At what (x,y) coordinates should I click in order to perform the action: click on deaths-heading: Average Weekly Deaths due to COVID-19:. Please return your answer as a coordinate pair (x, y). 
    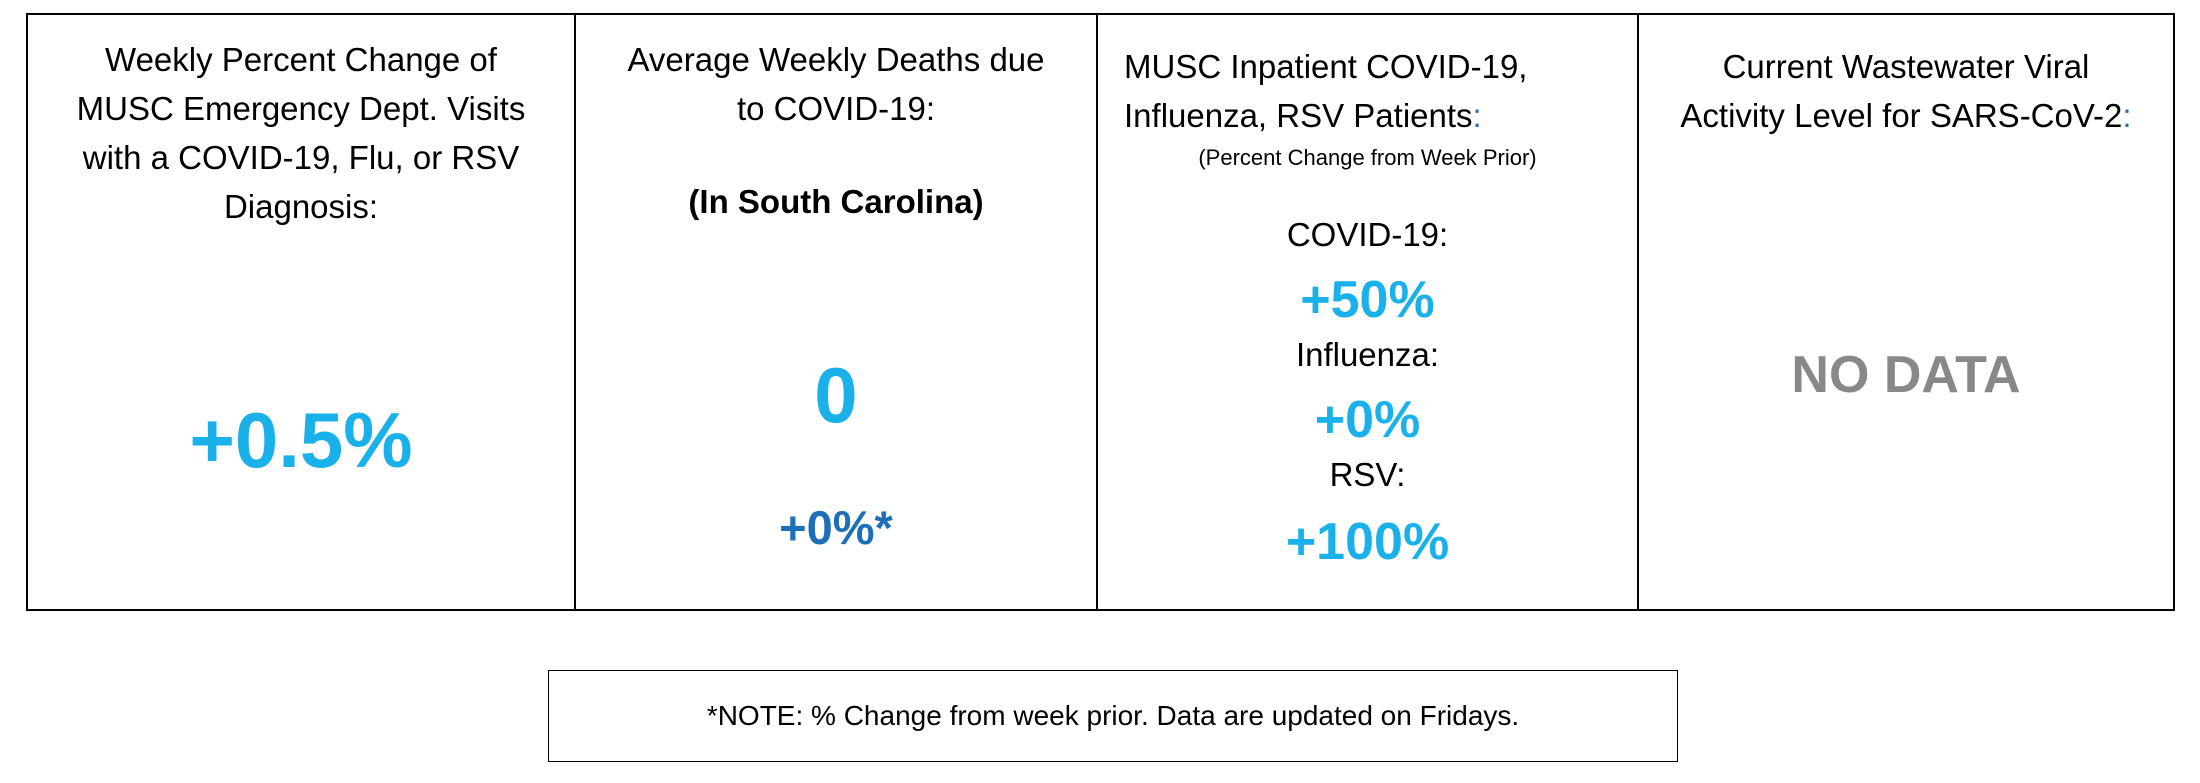
    Looking at the image, I should click on (836, 84).